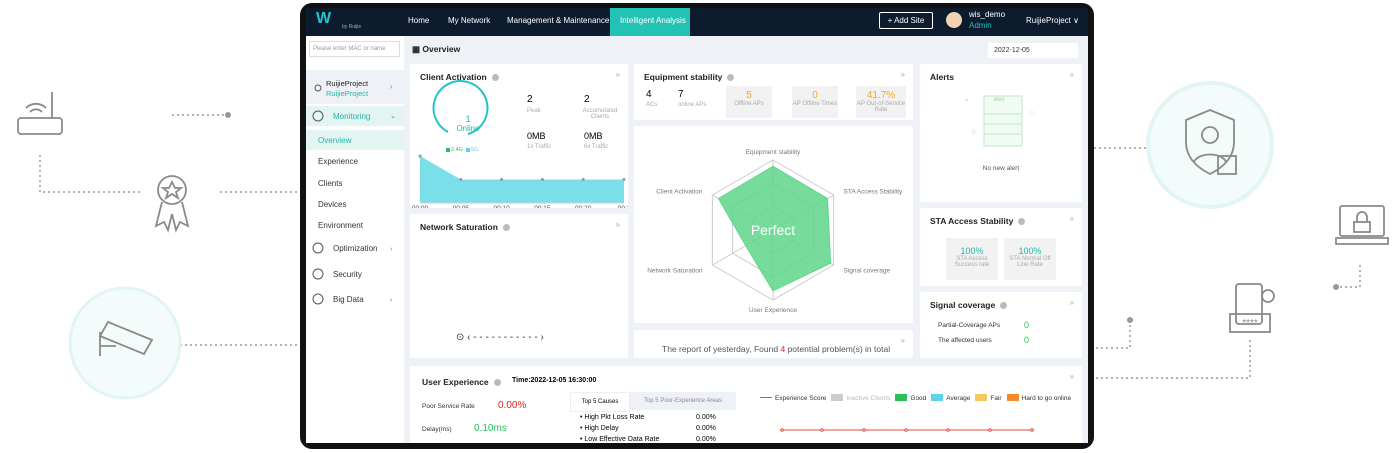 This screenshot has height=453, width=1400. I want to click on menu-item: Overview, so click(335, 140).